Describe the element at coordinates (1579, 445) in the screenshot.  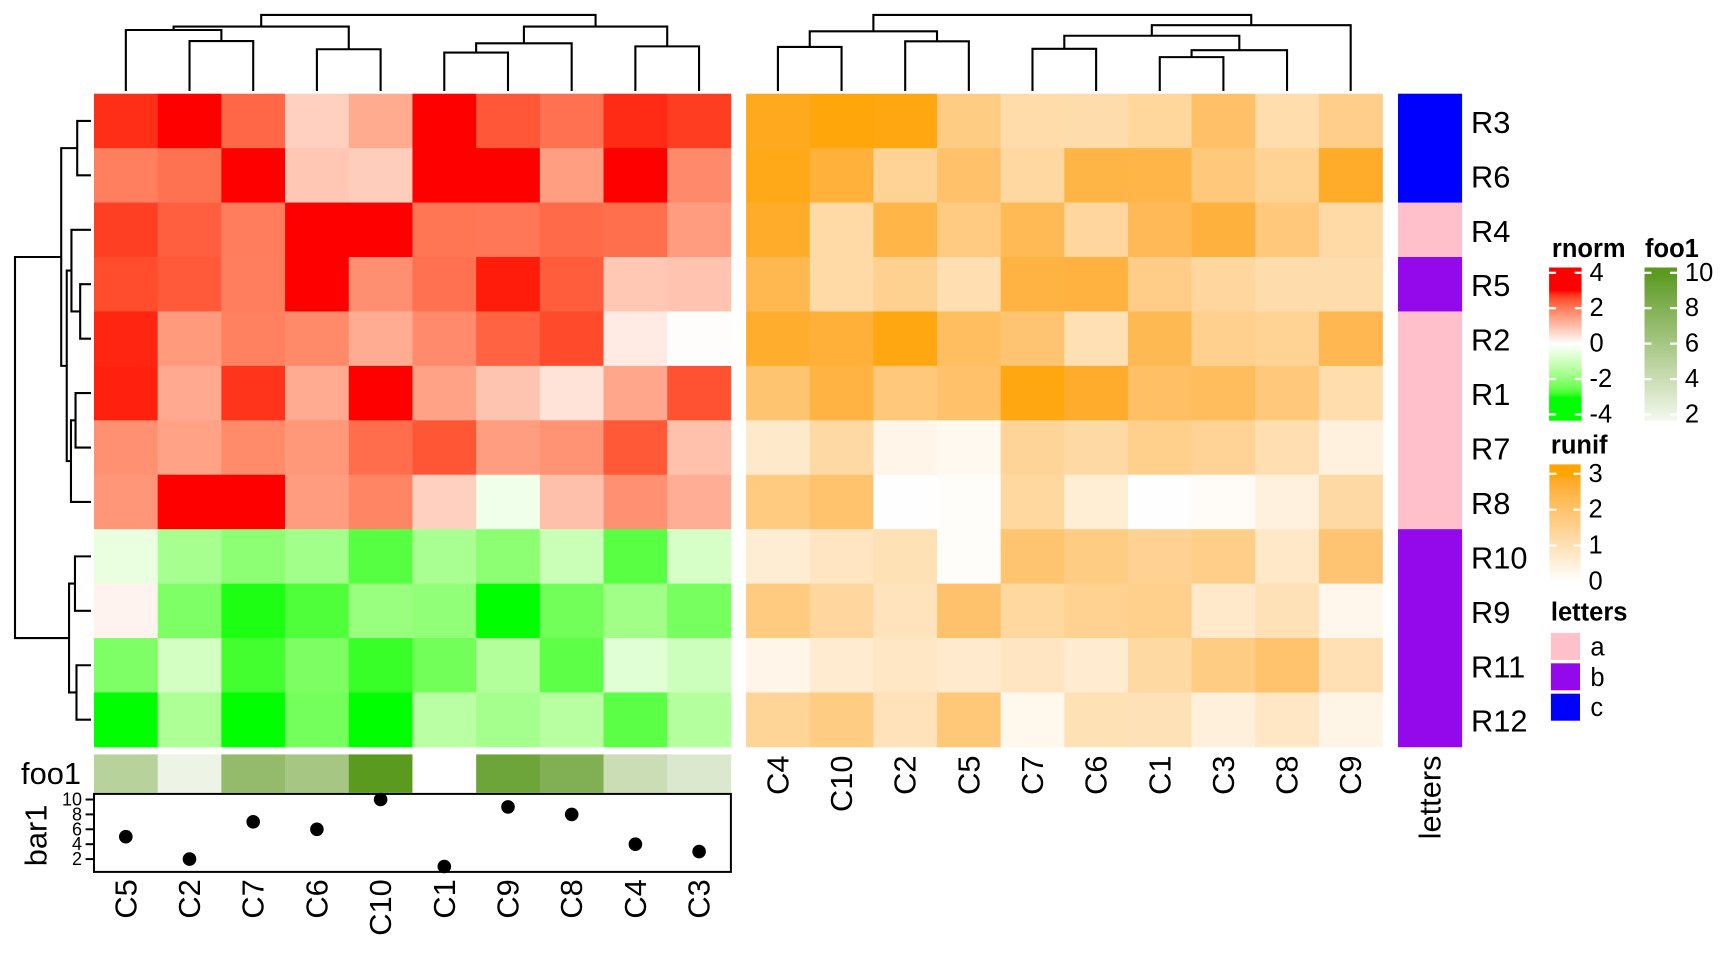
I see `svg-text: runif` at that location.